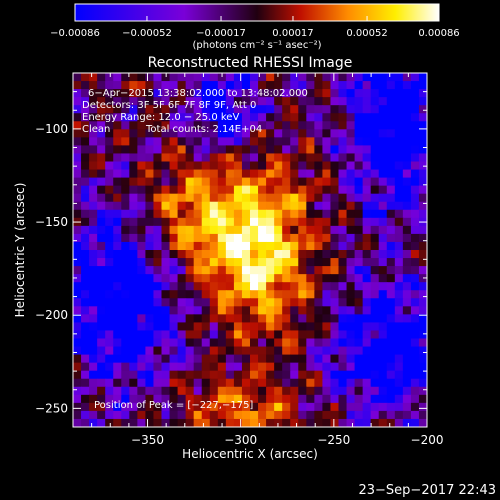 Image resolution: width=500 pixels, height=500 pixels. What do you see at coordinates (51, 408) in the screenshot?
I see `y-tick-label: −250` at bounding box center [51, 408].